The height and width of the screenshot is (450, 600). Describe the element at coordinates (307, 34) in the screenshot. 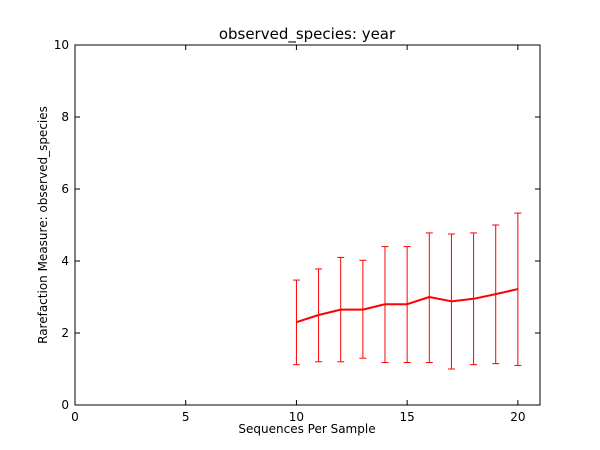

I see `chart-title: observed_species: year` at that location.